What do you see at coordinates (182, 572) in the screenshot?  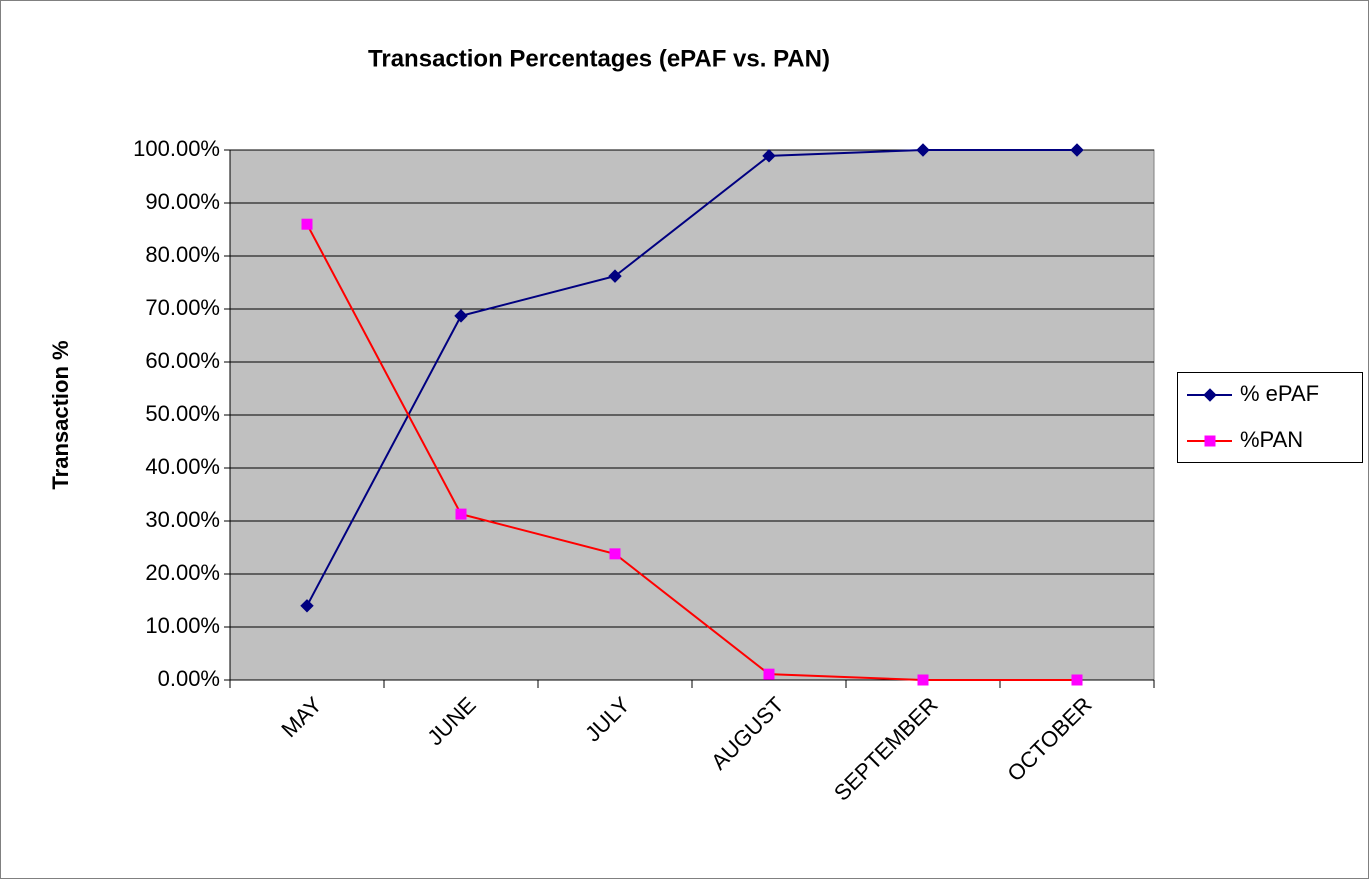 I see `y-tick-label: 20.00%` at bounding box center [182, 572].